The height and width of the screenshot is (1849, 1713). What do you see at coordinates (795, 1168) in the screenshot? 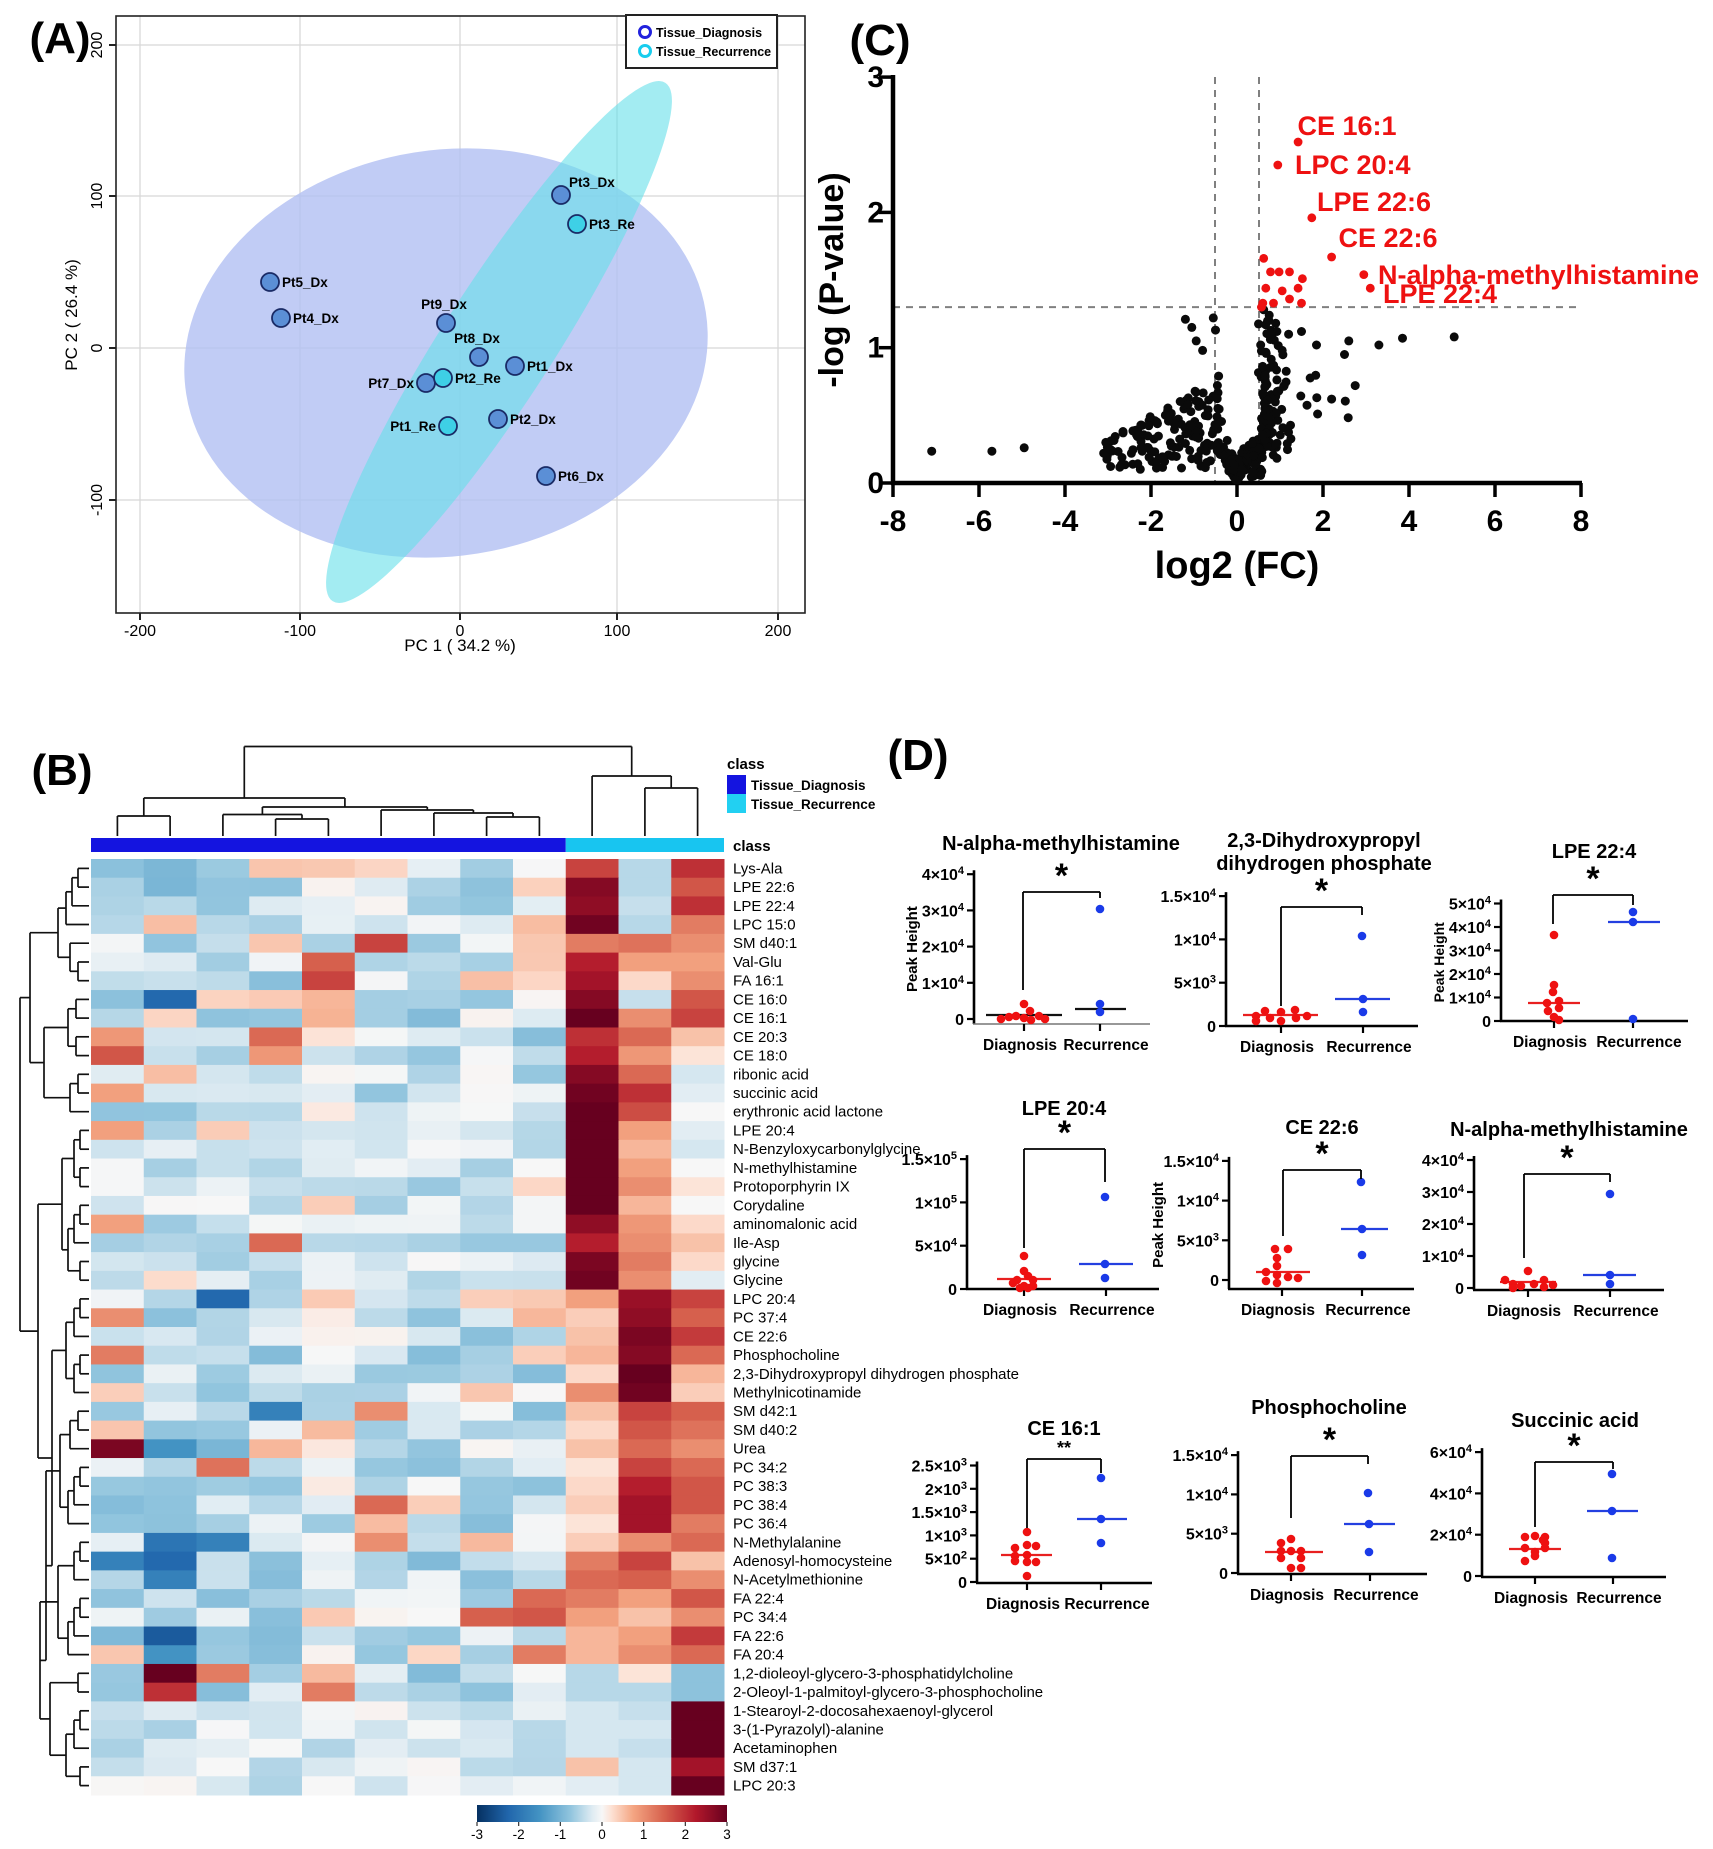
I see `svg-text: N-methylhistamine` at bounding box center [795, 1168].